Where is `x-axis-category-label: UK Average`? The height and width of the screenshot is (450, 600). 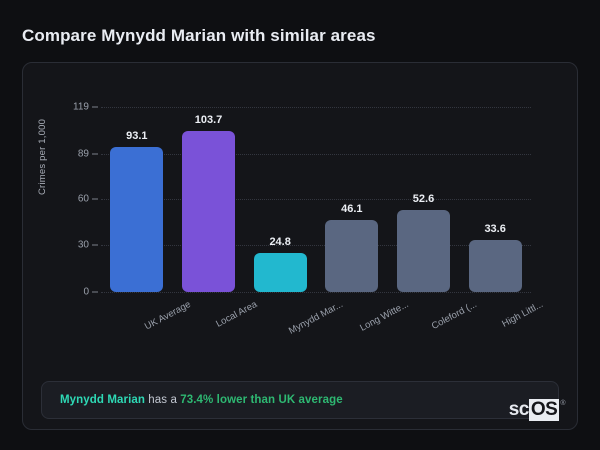
x-axis-category-label: UK Average is located at coordinates (167, 316).